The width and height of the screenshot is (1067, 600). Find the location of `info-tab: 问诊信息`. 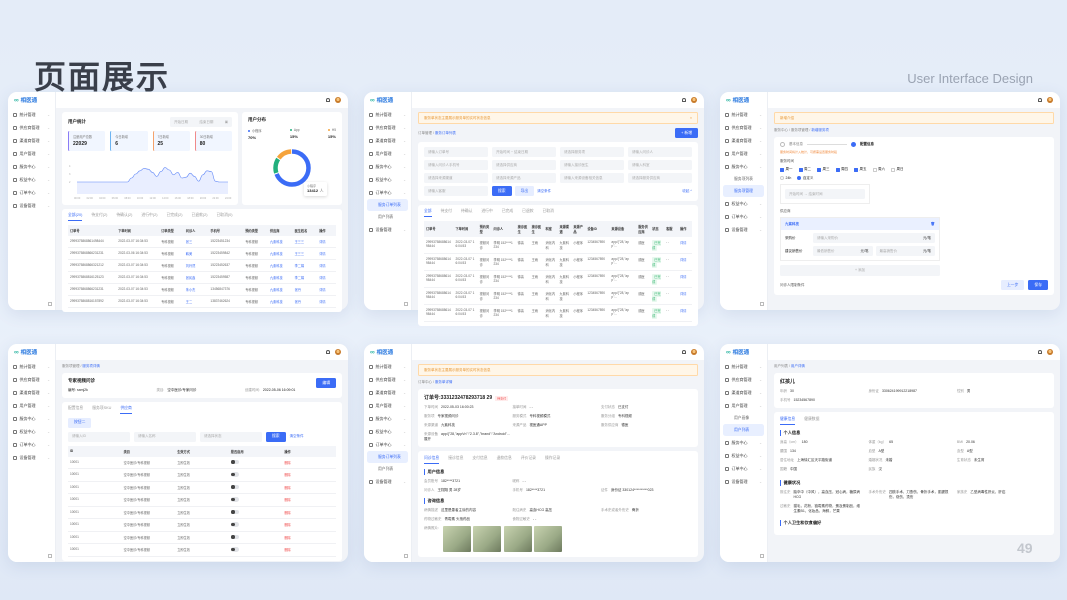

info-tab: 问诊信息 is located at coordinates (432, 460).